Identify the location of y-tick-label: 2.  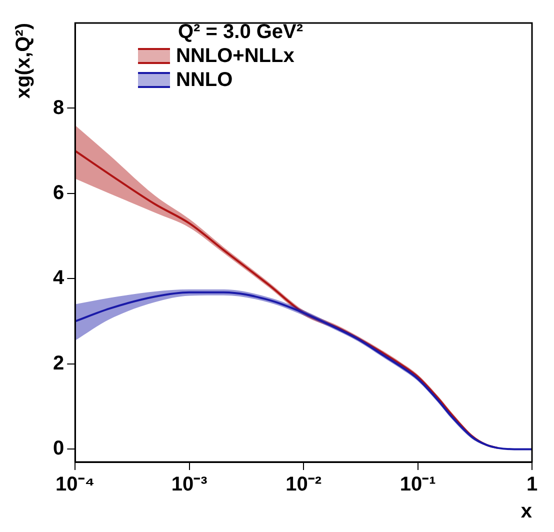
(58, 363).